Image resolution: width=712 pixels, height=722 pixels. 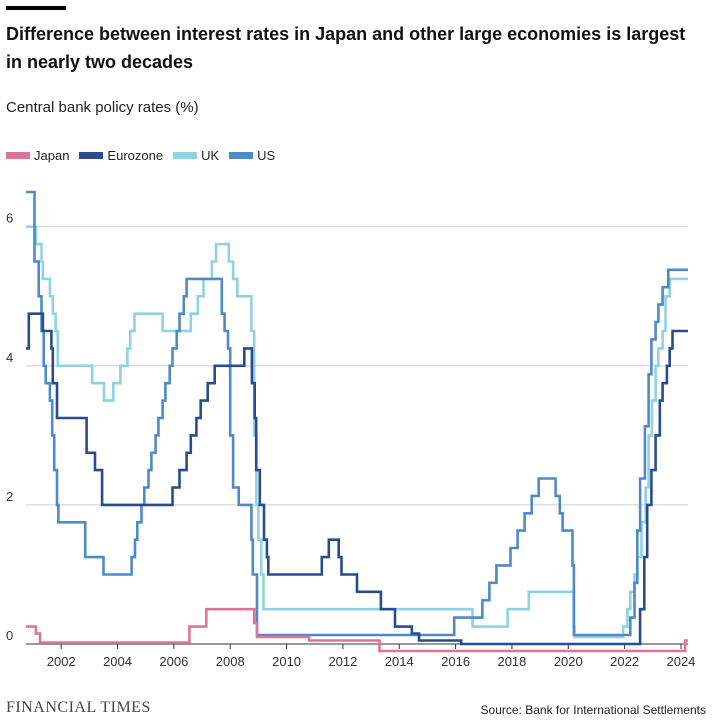 What do you see at coordinates (9, 496) in the screenshot?
I see `y-tick-label: 2` at bounding box center [9, 496].